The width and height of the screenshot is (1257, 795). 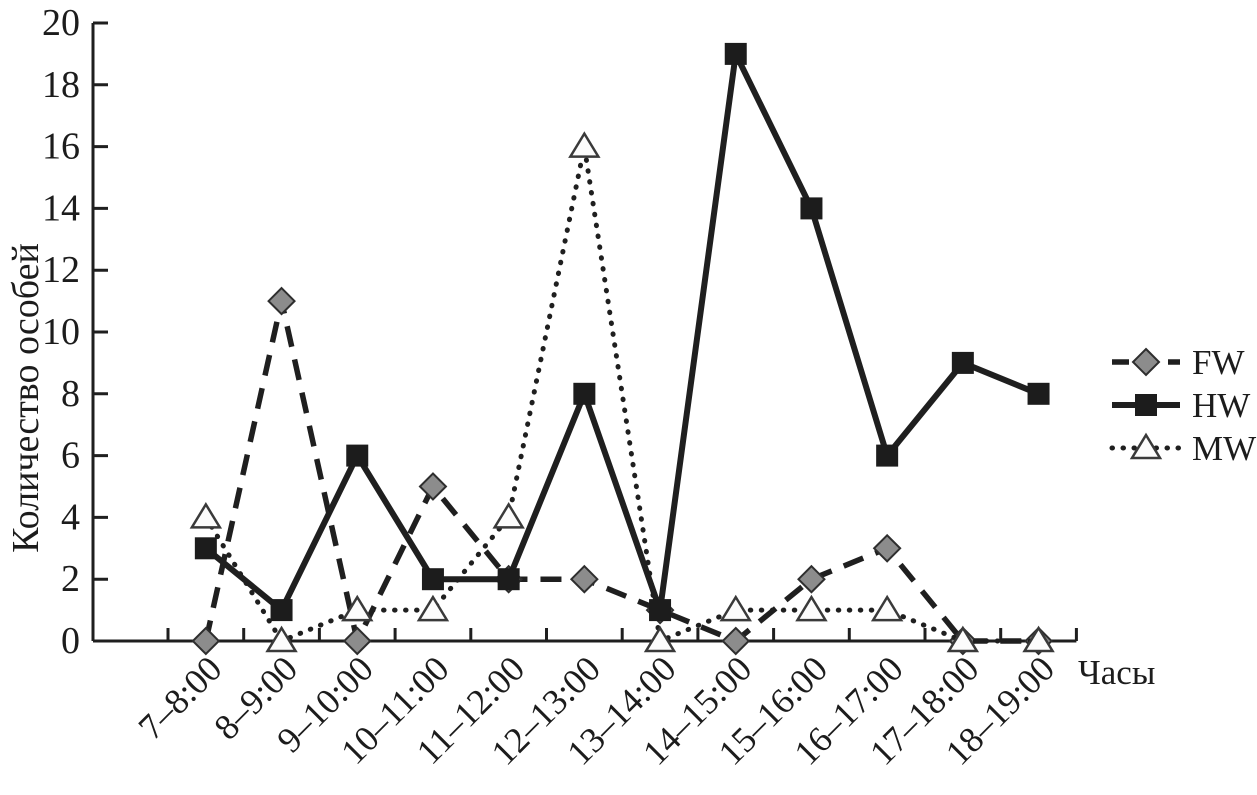 I want to click on y-tick-label: 18, so click(x=61, y=85).